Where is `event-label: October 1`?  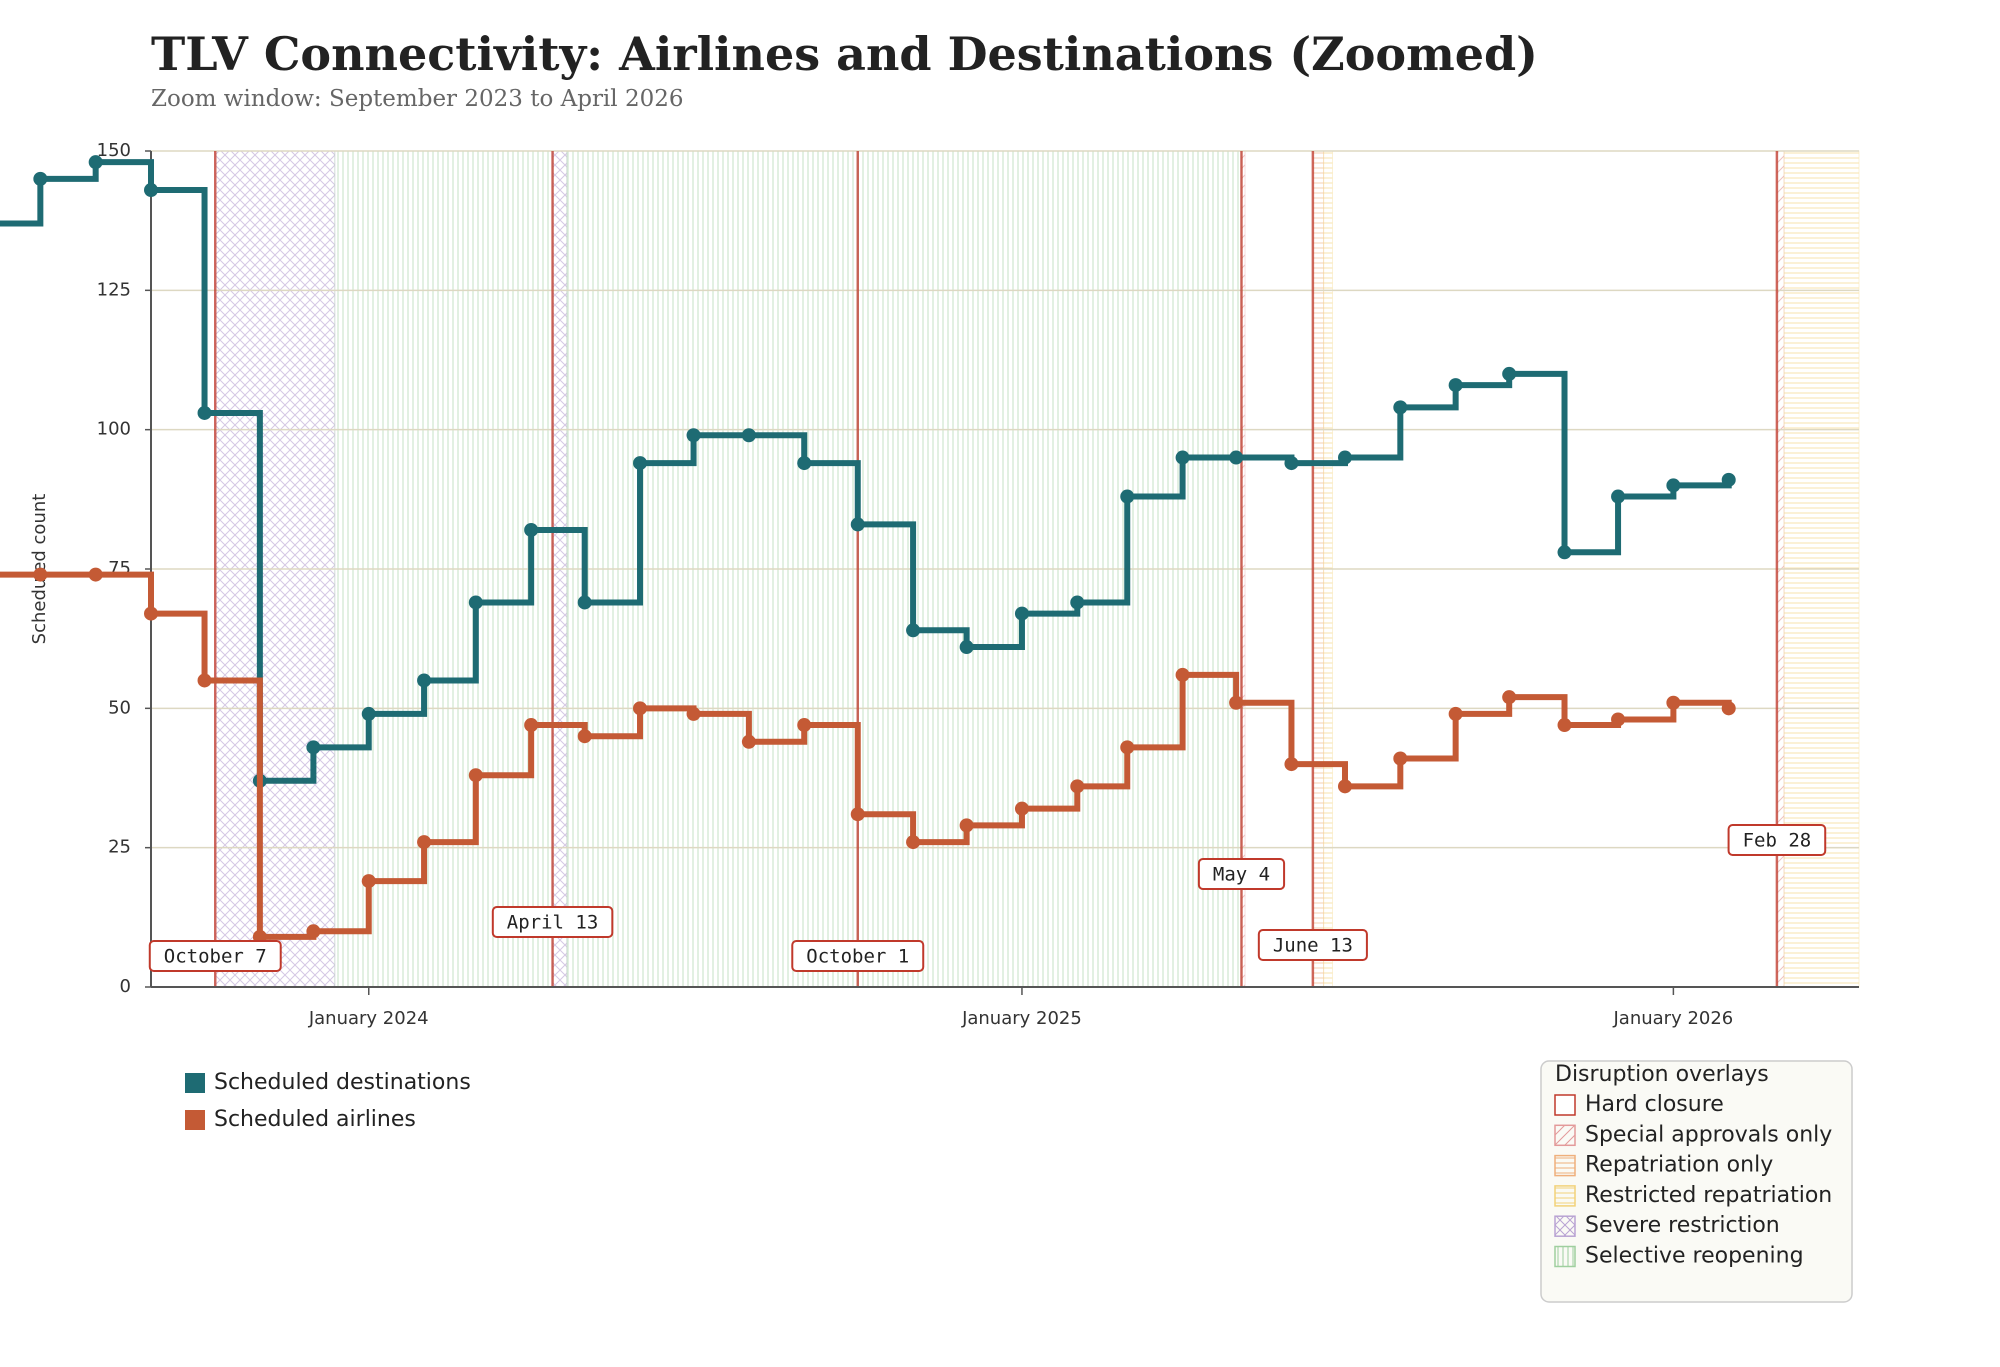 event-label: October 1 is located at coordinates (857, 957).